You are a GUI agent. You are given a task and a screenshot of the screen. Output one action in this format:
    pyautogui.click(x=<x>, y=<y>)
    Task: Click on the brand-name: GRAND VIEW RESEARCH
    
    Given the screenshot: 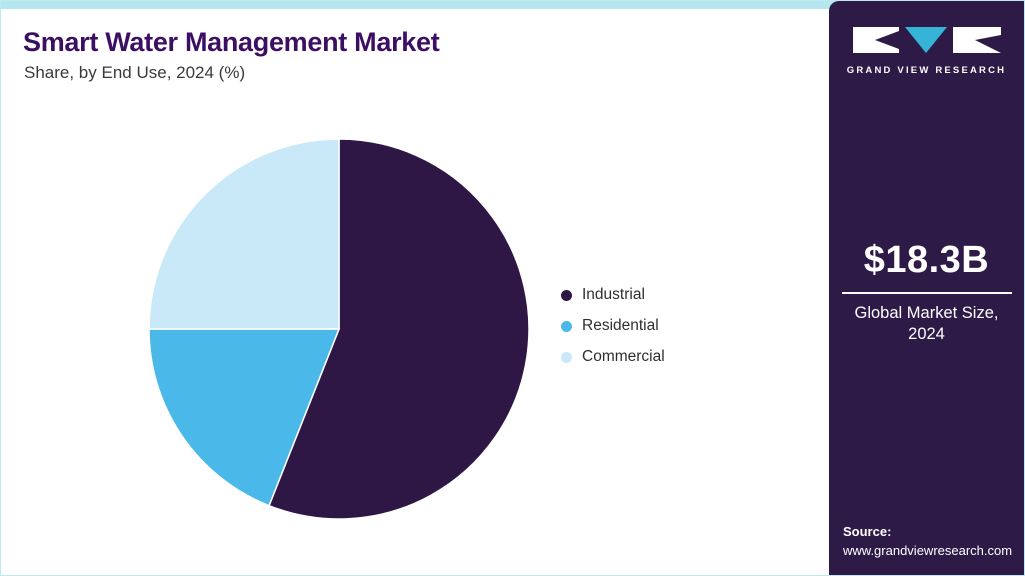 What is the action you would take?
    pyautogui.click(x=926, y=70)
    